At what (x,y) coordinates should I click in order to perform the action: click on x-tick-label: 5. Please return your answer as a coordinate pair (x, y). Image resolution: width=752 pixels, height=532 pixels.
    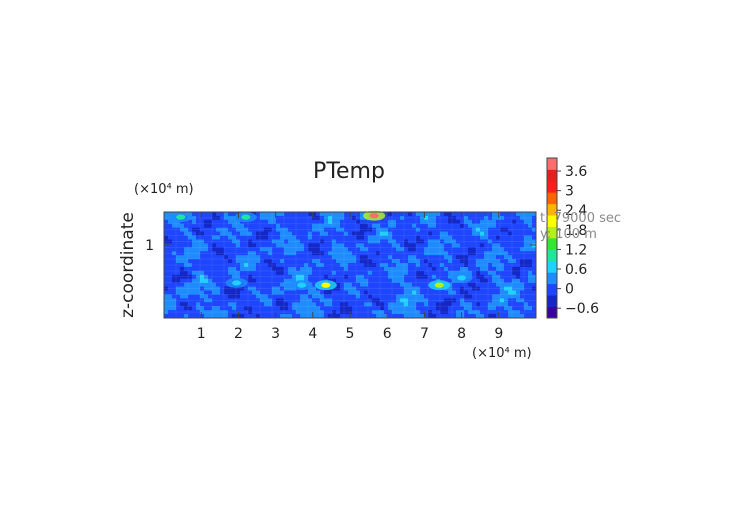
    Looking at the image, I should click on (350, 334).